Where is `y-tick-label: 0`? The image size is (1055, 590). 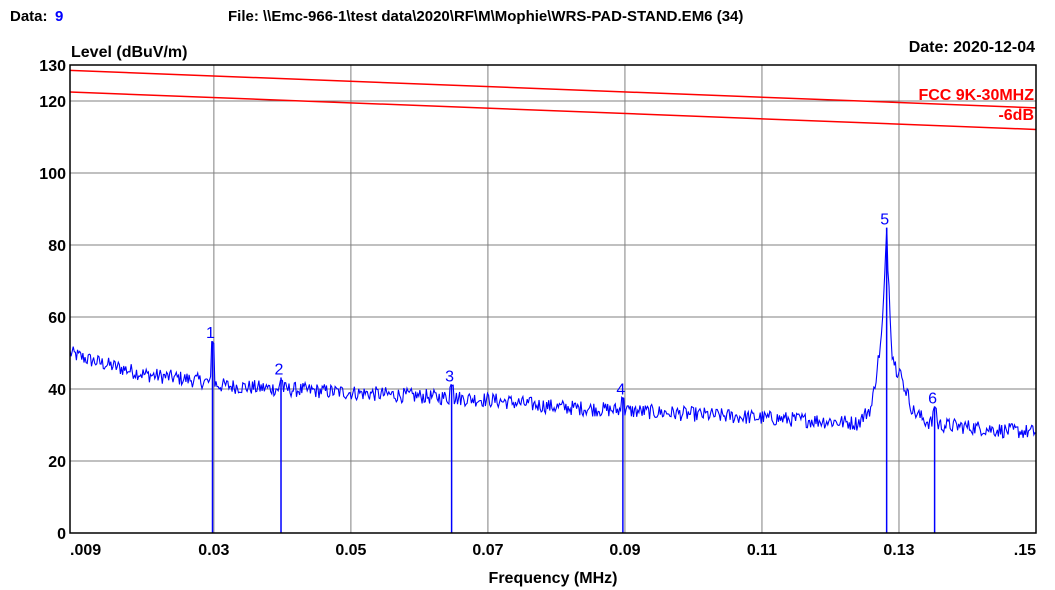 y-tick-label: 0 is located at coordinates (61, 534).